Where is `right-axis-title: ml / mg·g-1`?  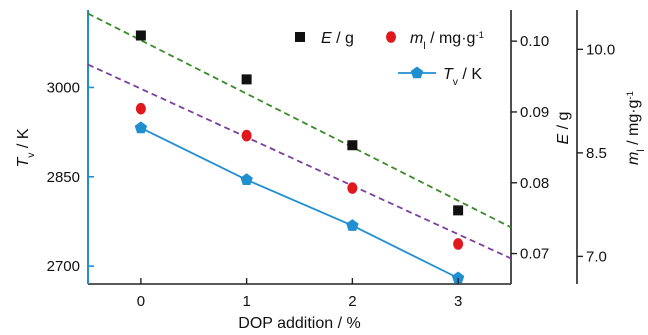 right-axis-title: ml / mg·g-1 is located at coordinates (636, 128).